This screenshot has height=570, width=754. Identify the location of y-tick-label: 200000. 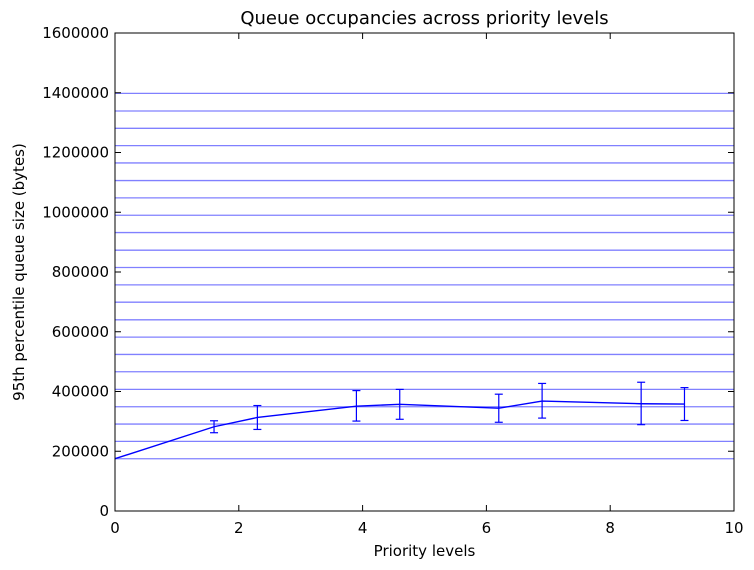
(80, 451).